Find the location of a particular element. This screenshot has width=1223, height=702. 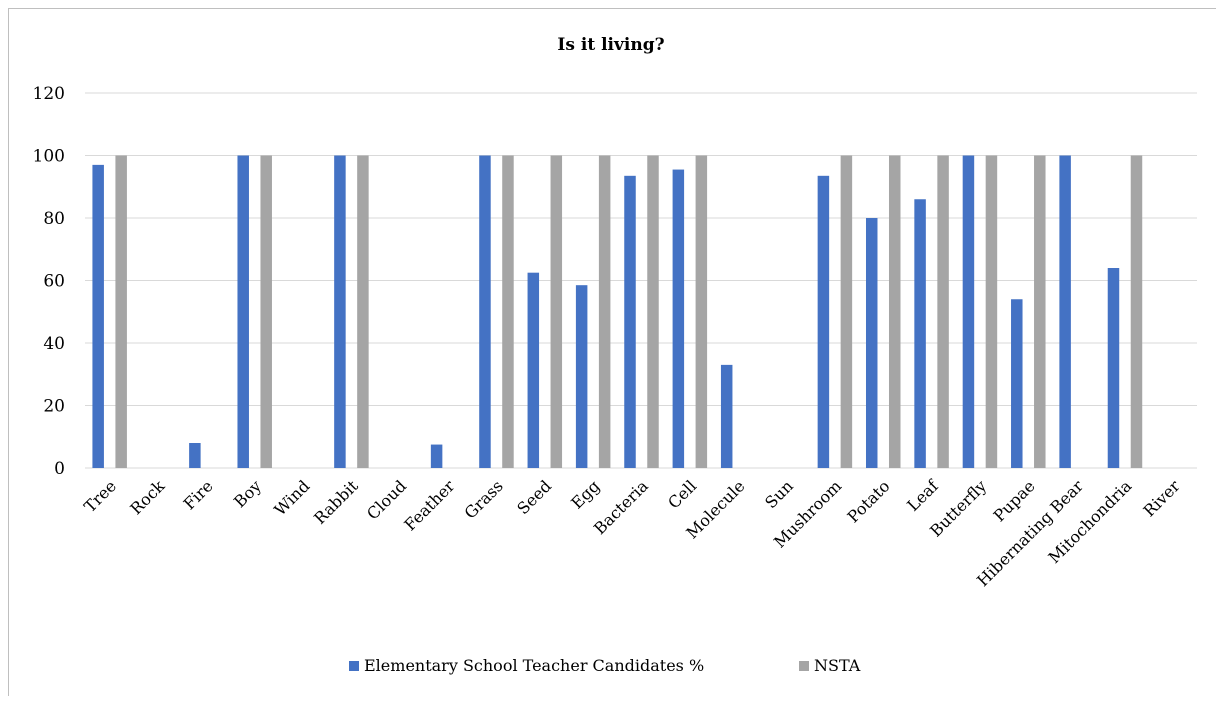

x-category-label: Fire is located at coordinates (198, 494).